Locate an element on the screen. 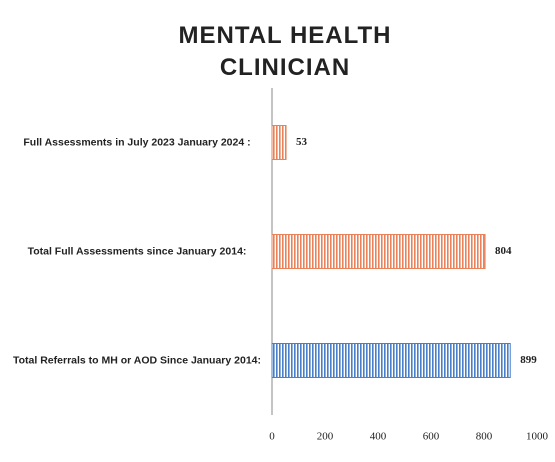 This screenshot has height=462, width=555. x-tick-label: 800 is located at coordinates (484, 437).